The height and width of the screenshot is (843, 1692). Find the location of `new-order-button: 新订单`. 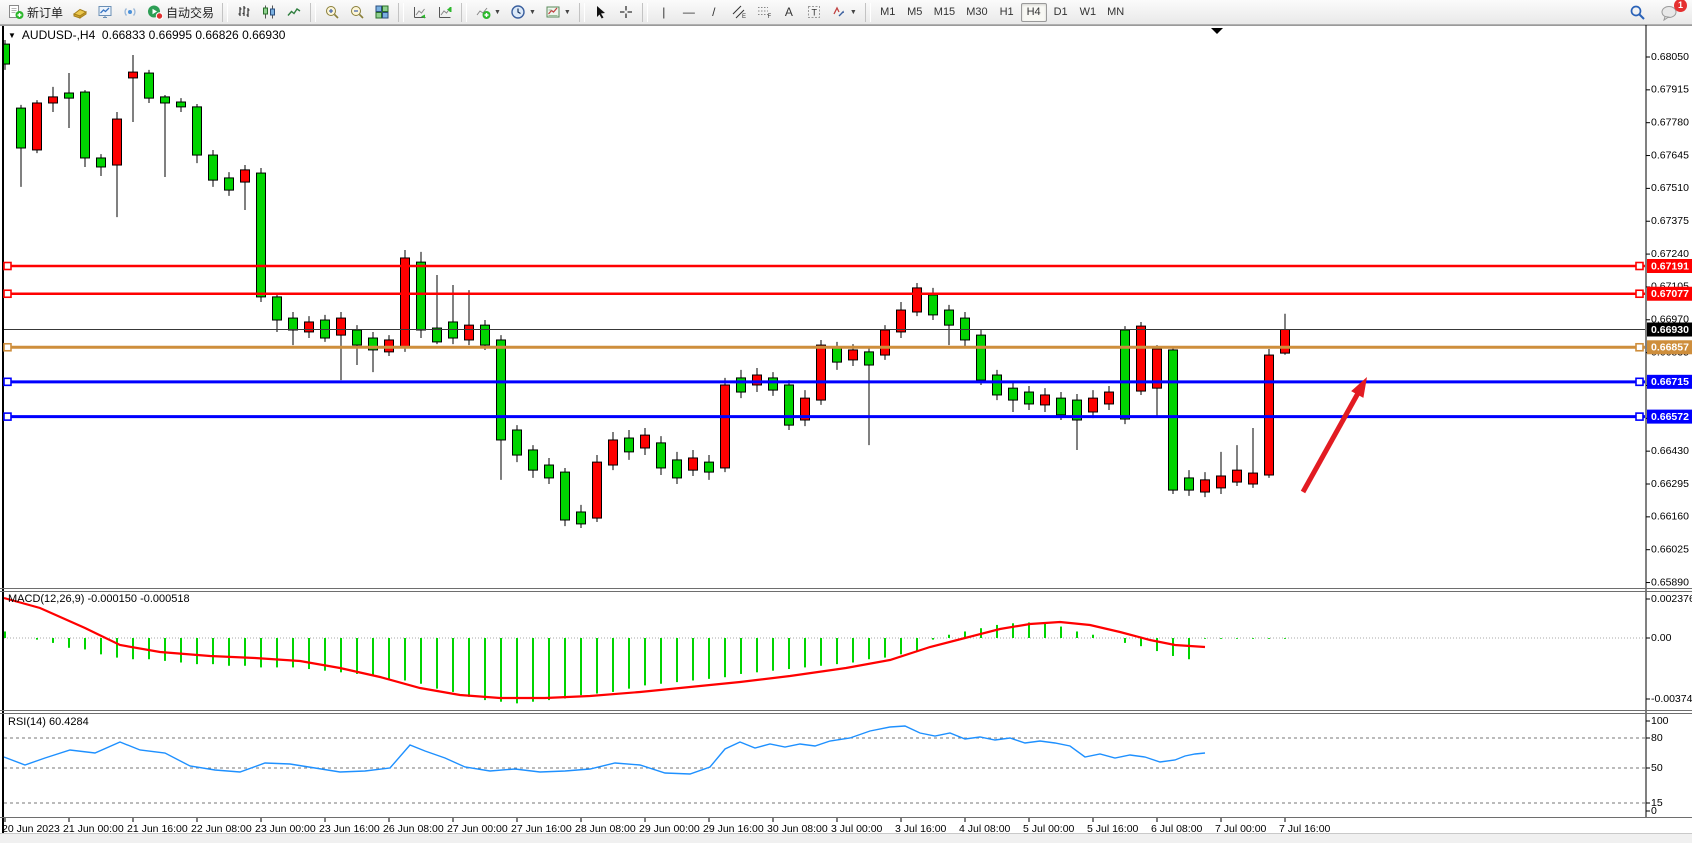

new-order-button: 新订单 is located at coordinates (35, 12).